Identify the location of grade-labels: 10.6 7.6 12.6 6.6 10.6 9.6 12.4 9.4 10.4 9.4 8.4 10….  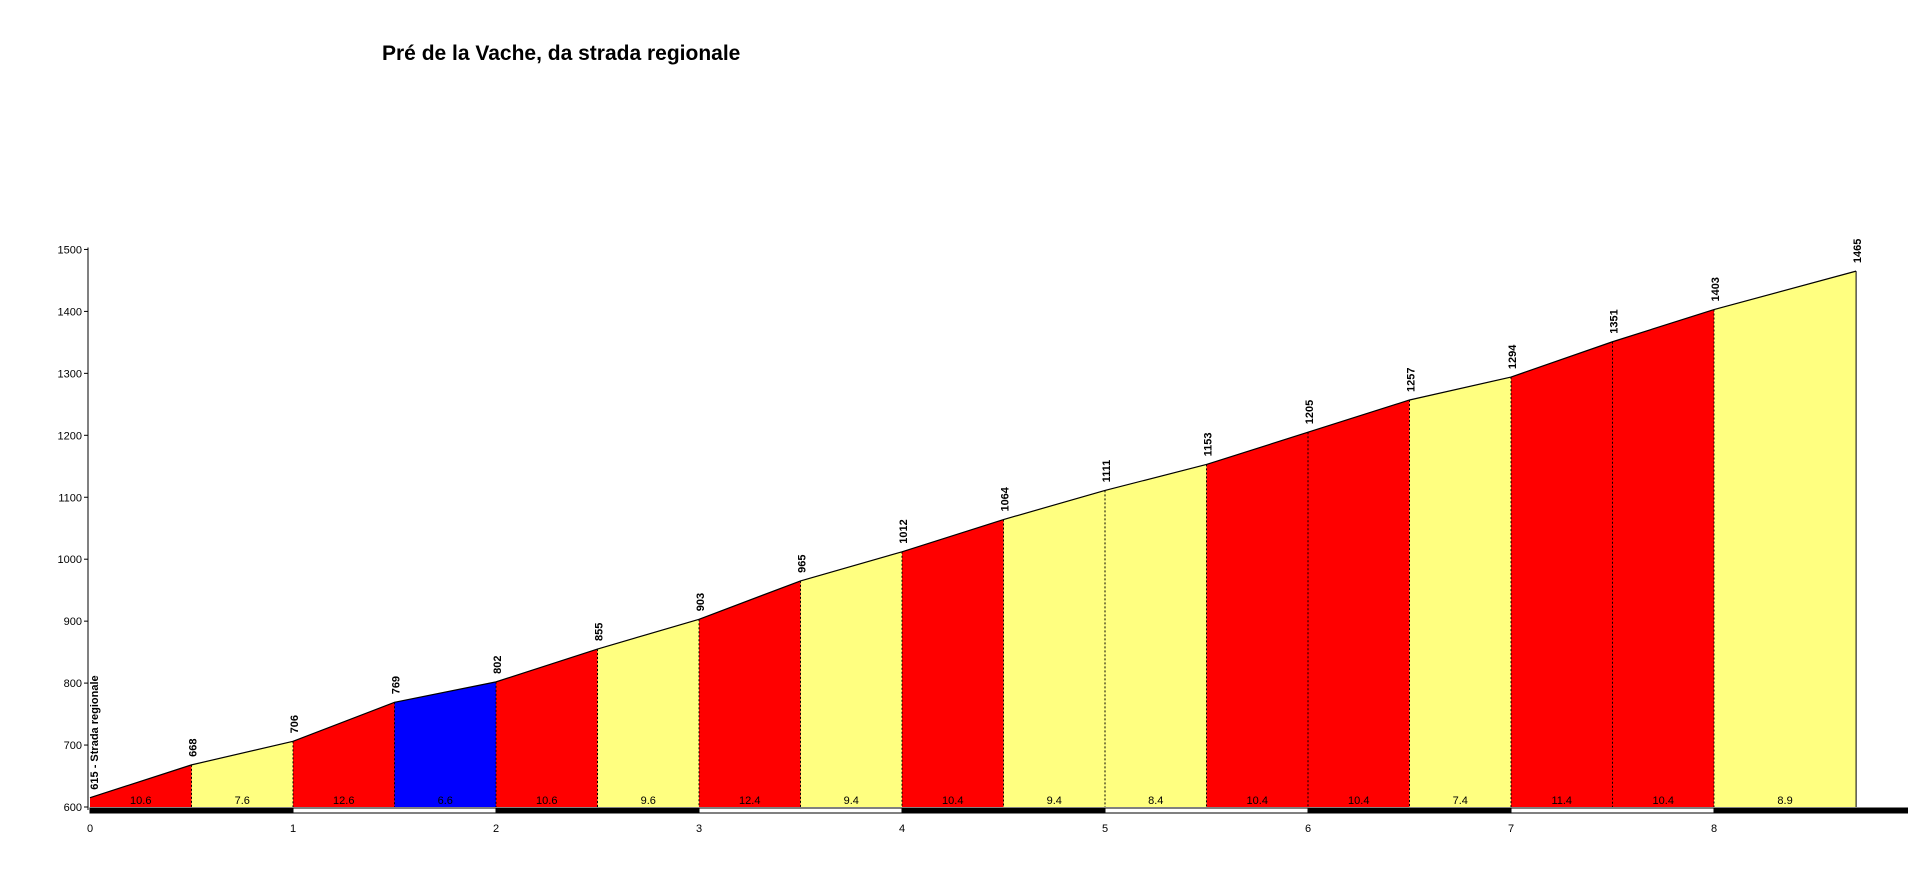
(961, 801).